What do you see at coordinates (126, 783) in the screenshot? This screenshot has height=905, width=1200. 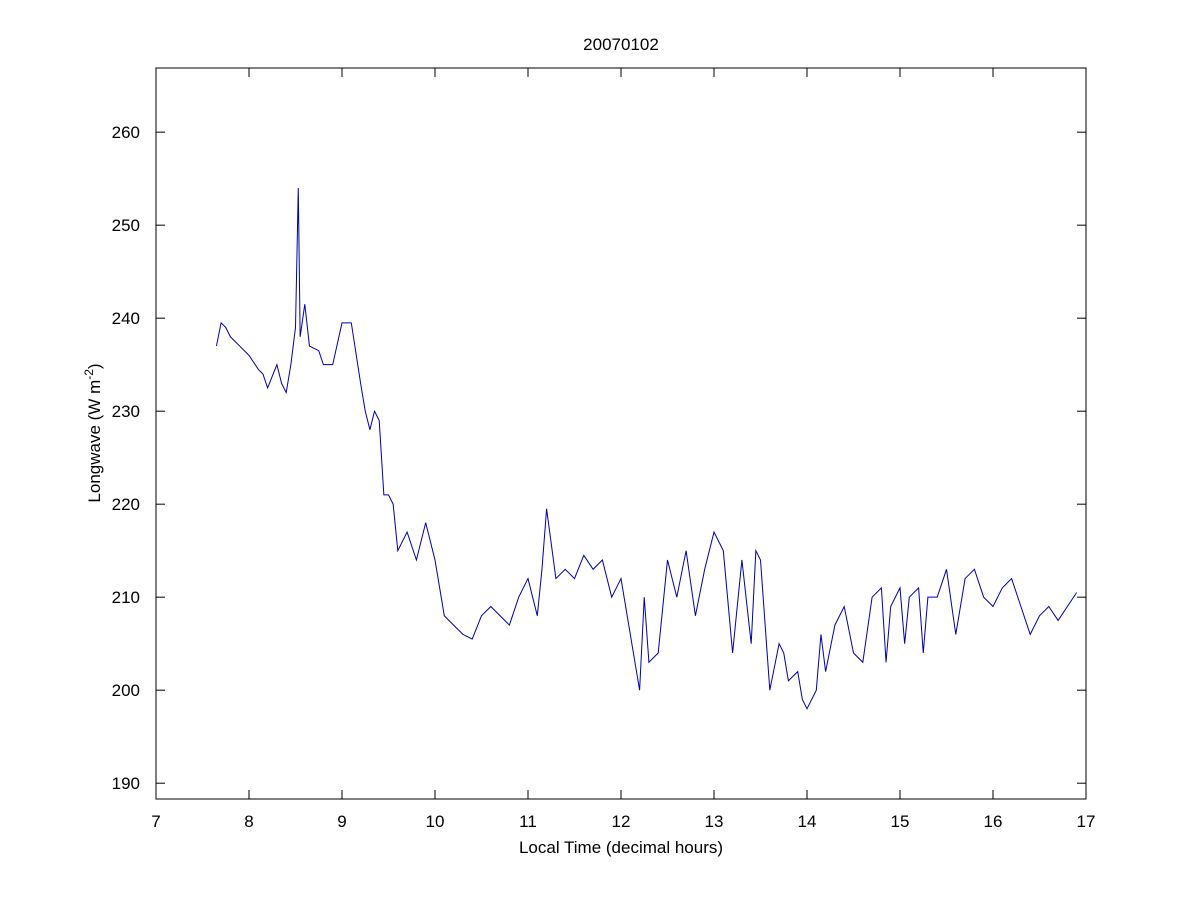 I see `y-tick-label: 190` at bounding box center [126, 783].